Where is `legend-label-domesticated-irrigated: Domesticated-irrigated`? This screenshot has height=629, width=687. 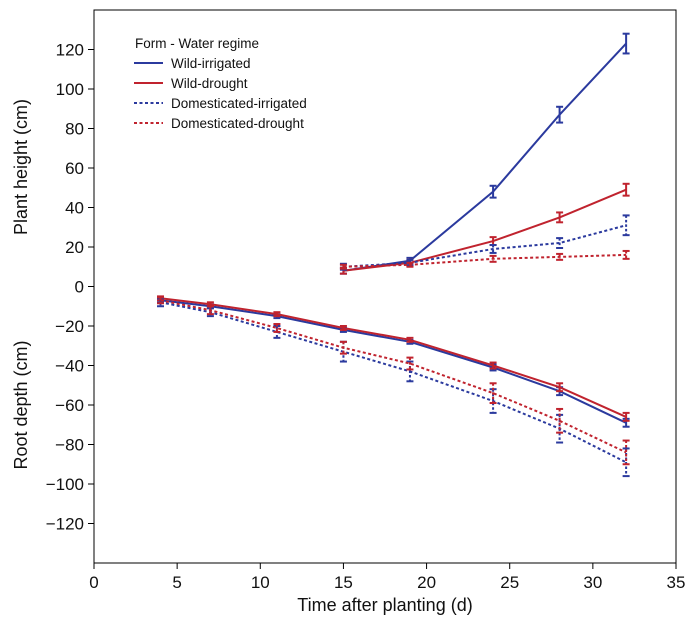 legend-label-domesticated-irrigated: Domesticated-irrigated is located at coordinates (239, 103).